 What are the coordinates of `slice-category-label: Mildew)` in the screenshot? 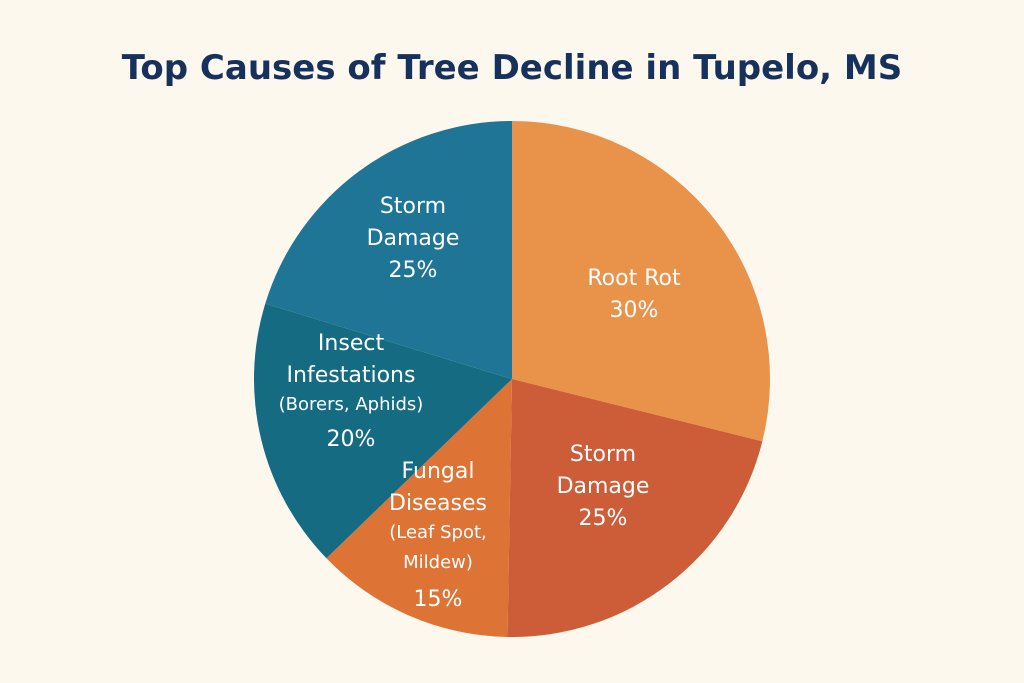 It's located at (438, 562).